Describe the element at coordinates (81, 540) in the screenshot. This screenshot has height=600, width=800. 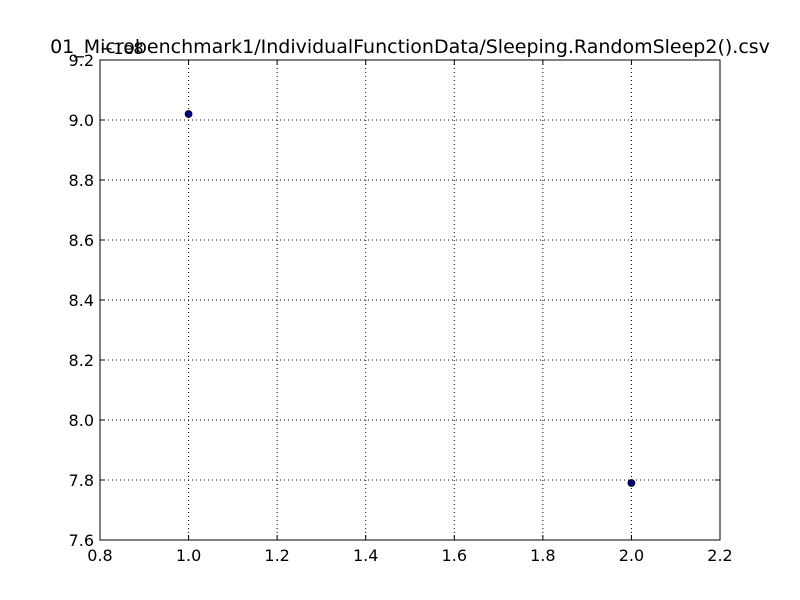
I see `y-tick-label: 7.6` at that location.